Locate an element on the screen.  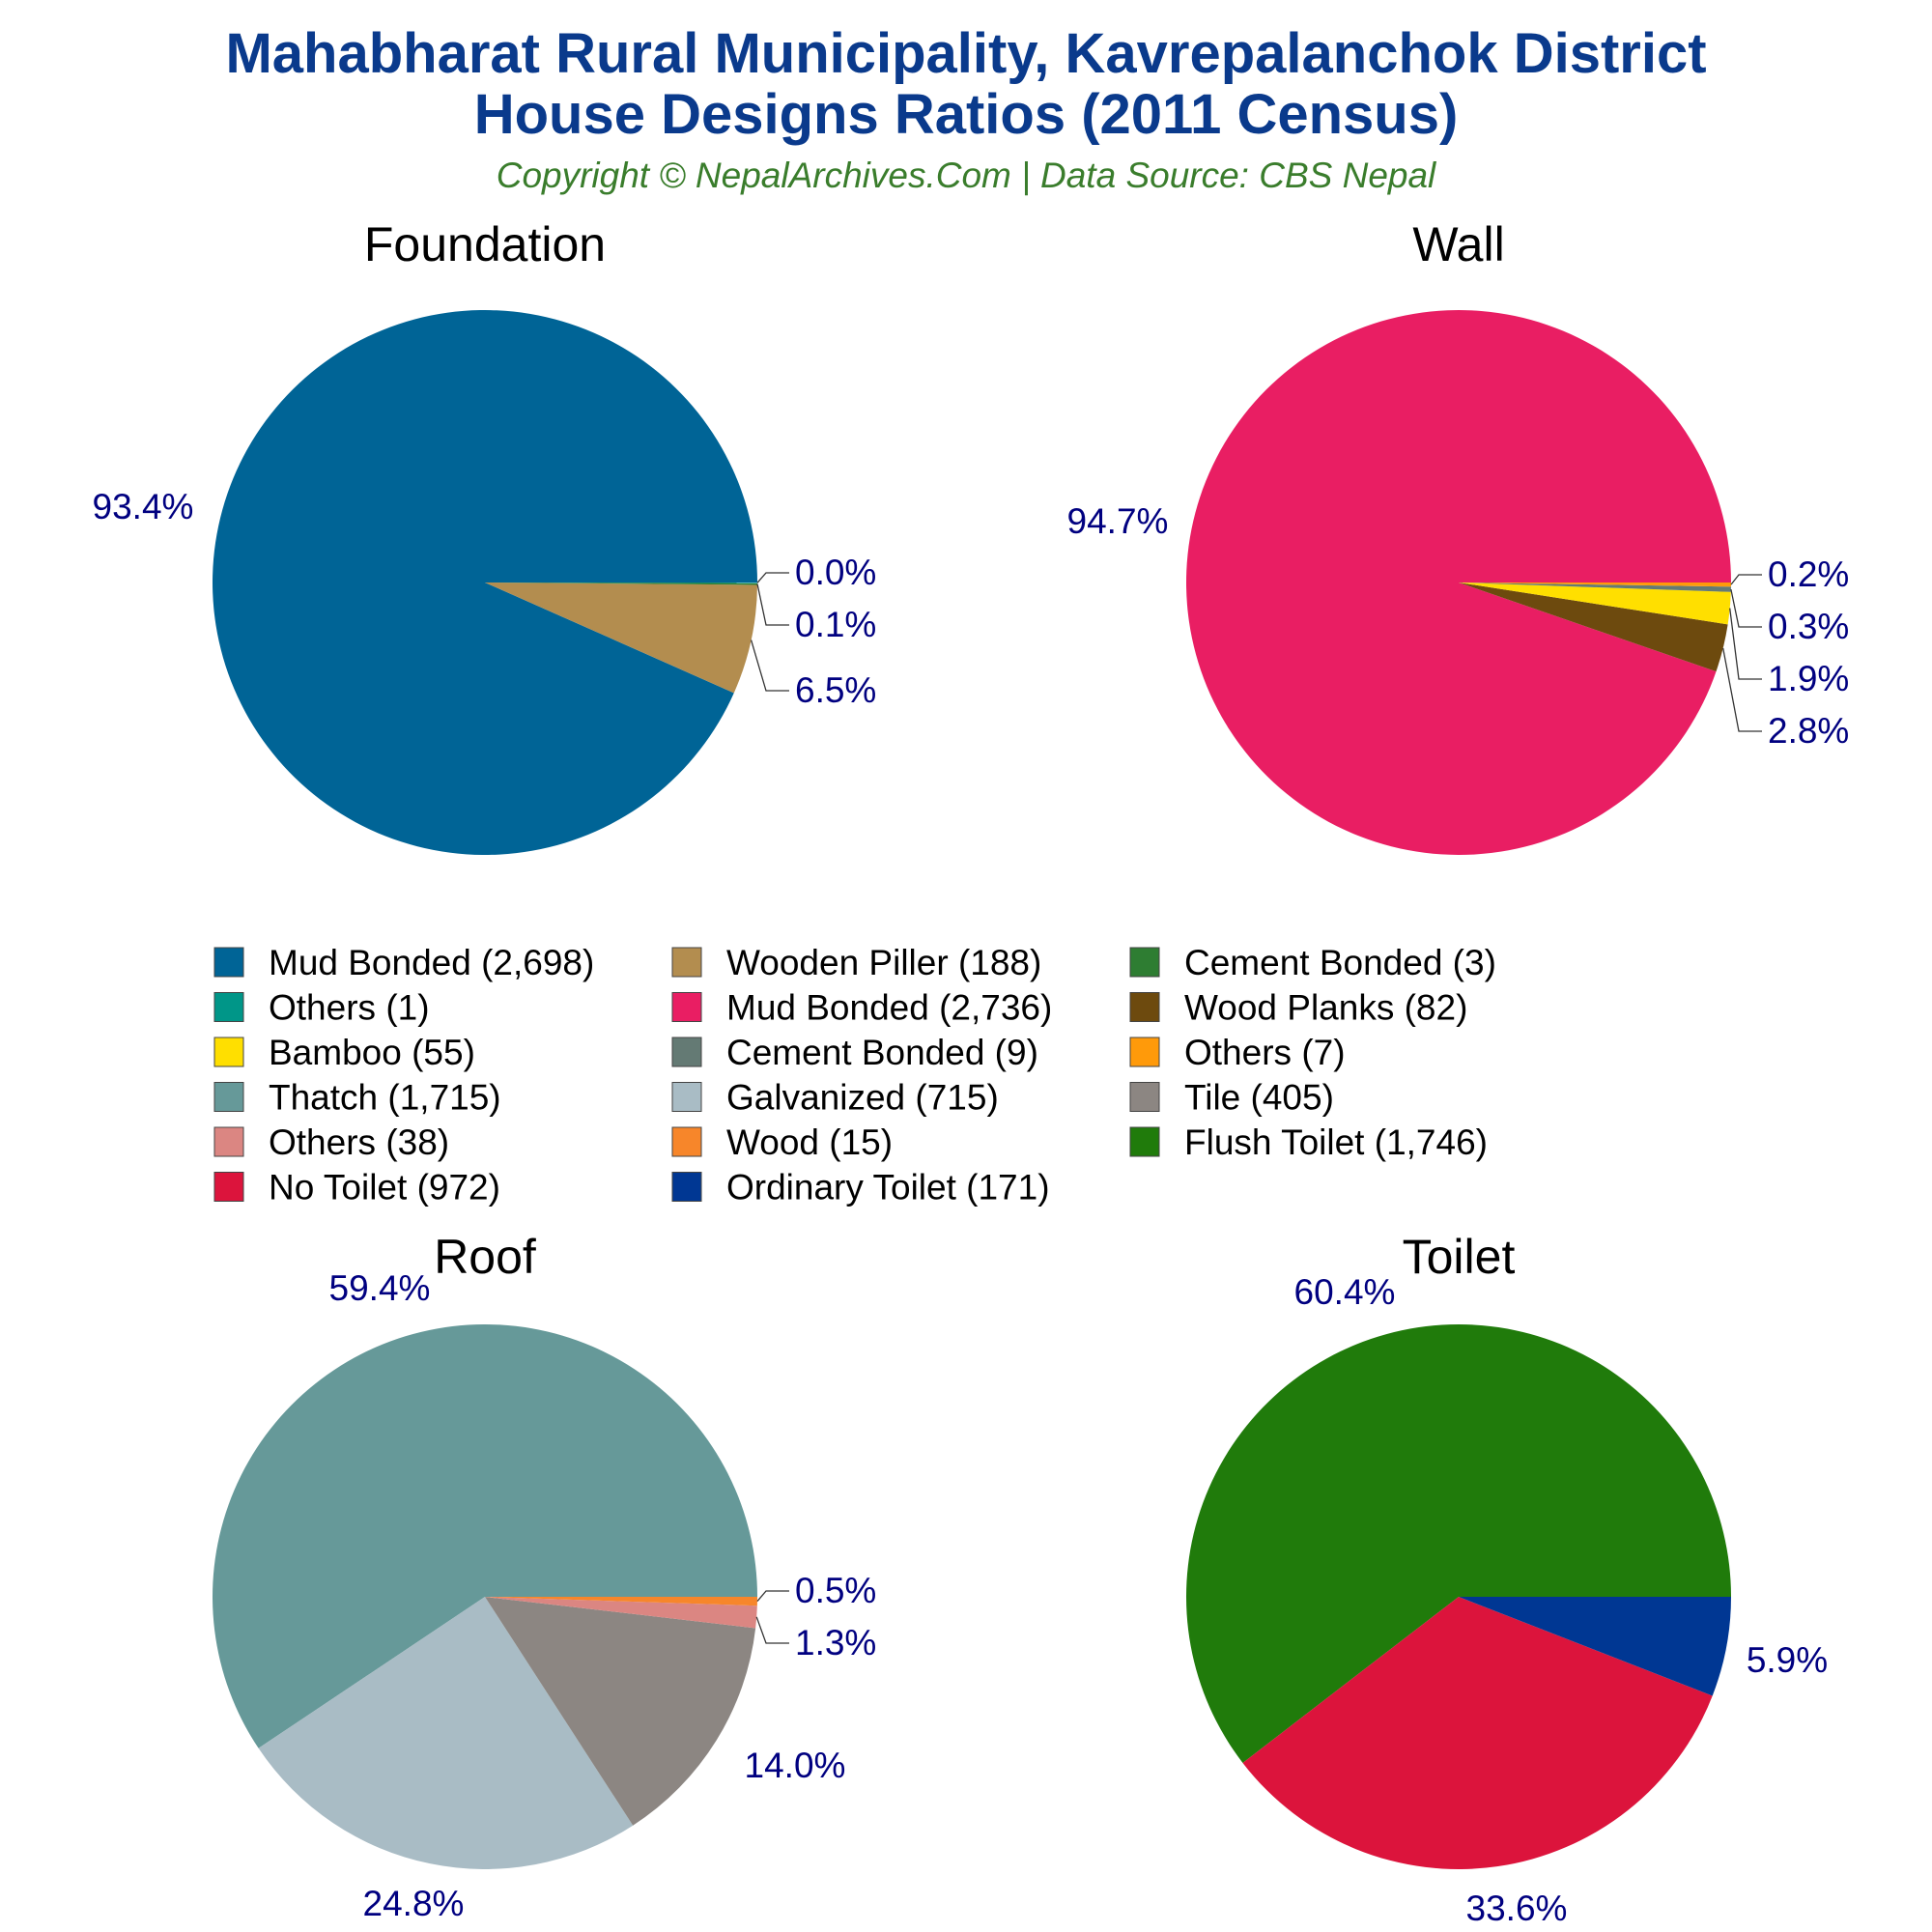
legend-label-4: Mud Bonded (2,736) is located at coordinates (889, 1008).